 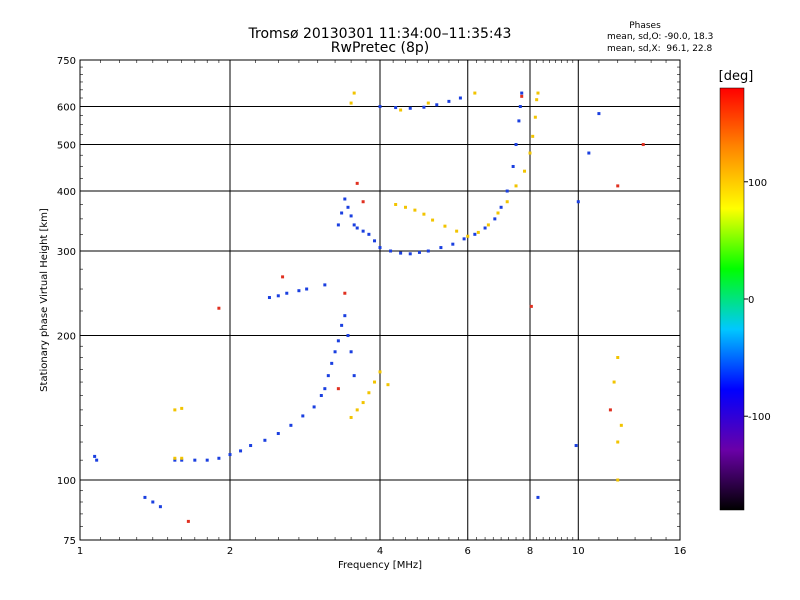 I want to click on phases-stat-x: mean, sd,X: 96.1, 22.8, so click(x=660, y=49).